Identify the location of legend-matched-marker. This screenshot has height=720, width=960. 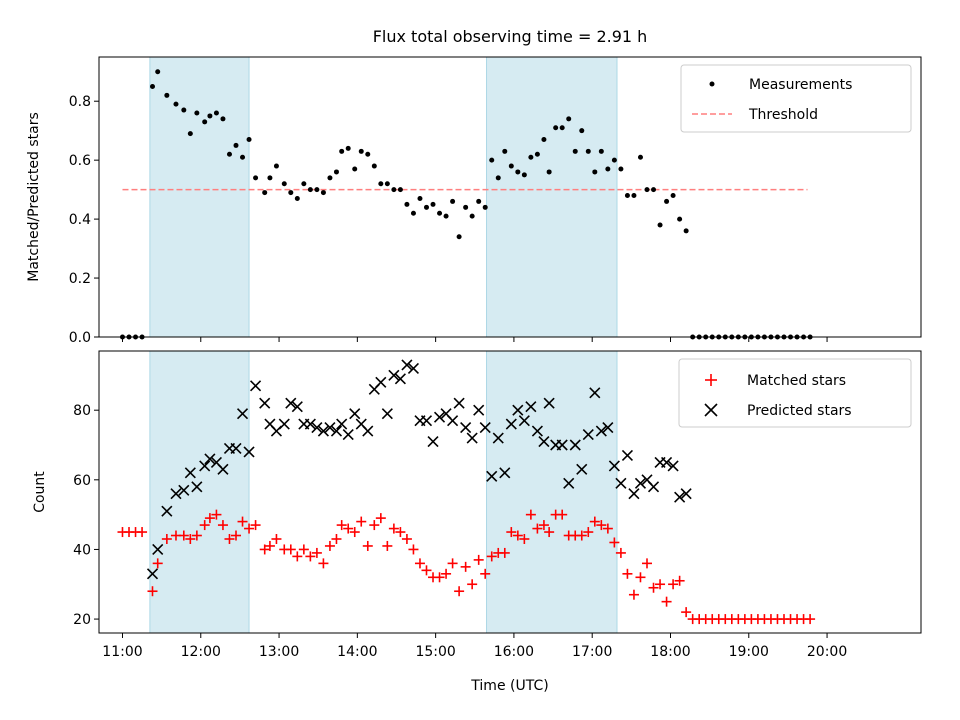
(711, 380).